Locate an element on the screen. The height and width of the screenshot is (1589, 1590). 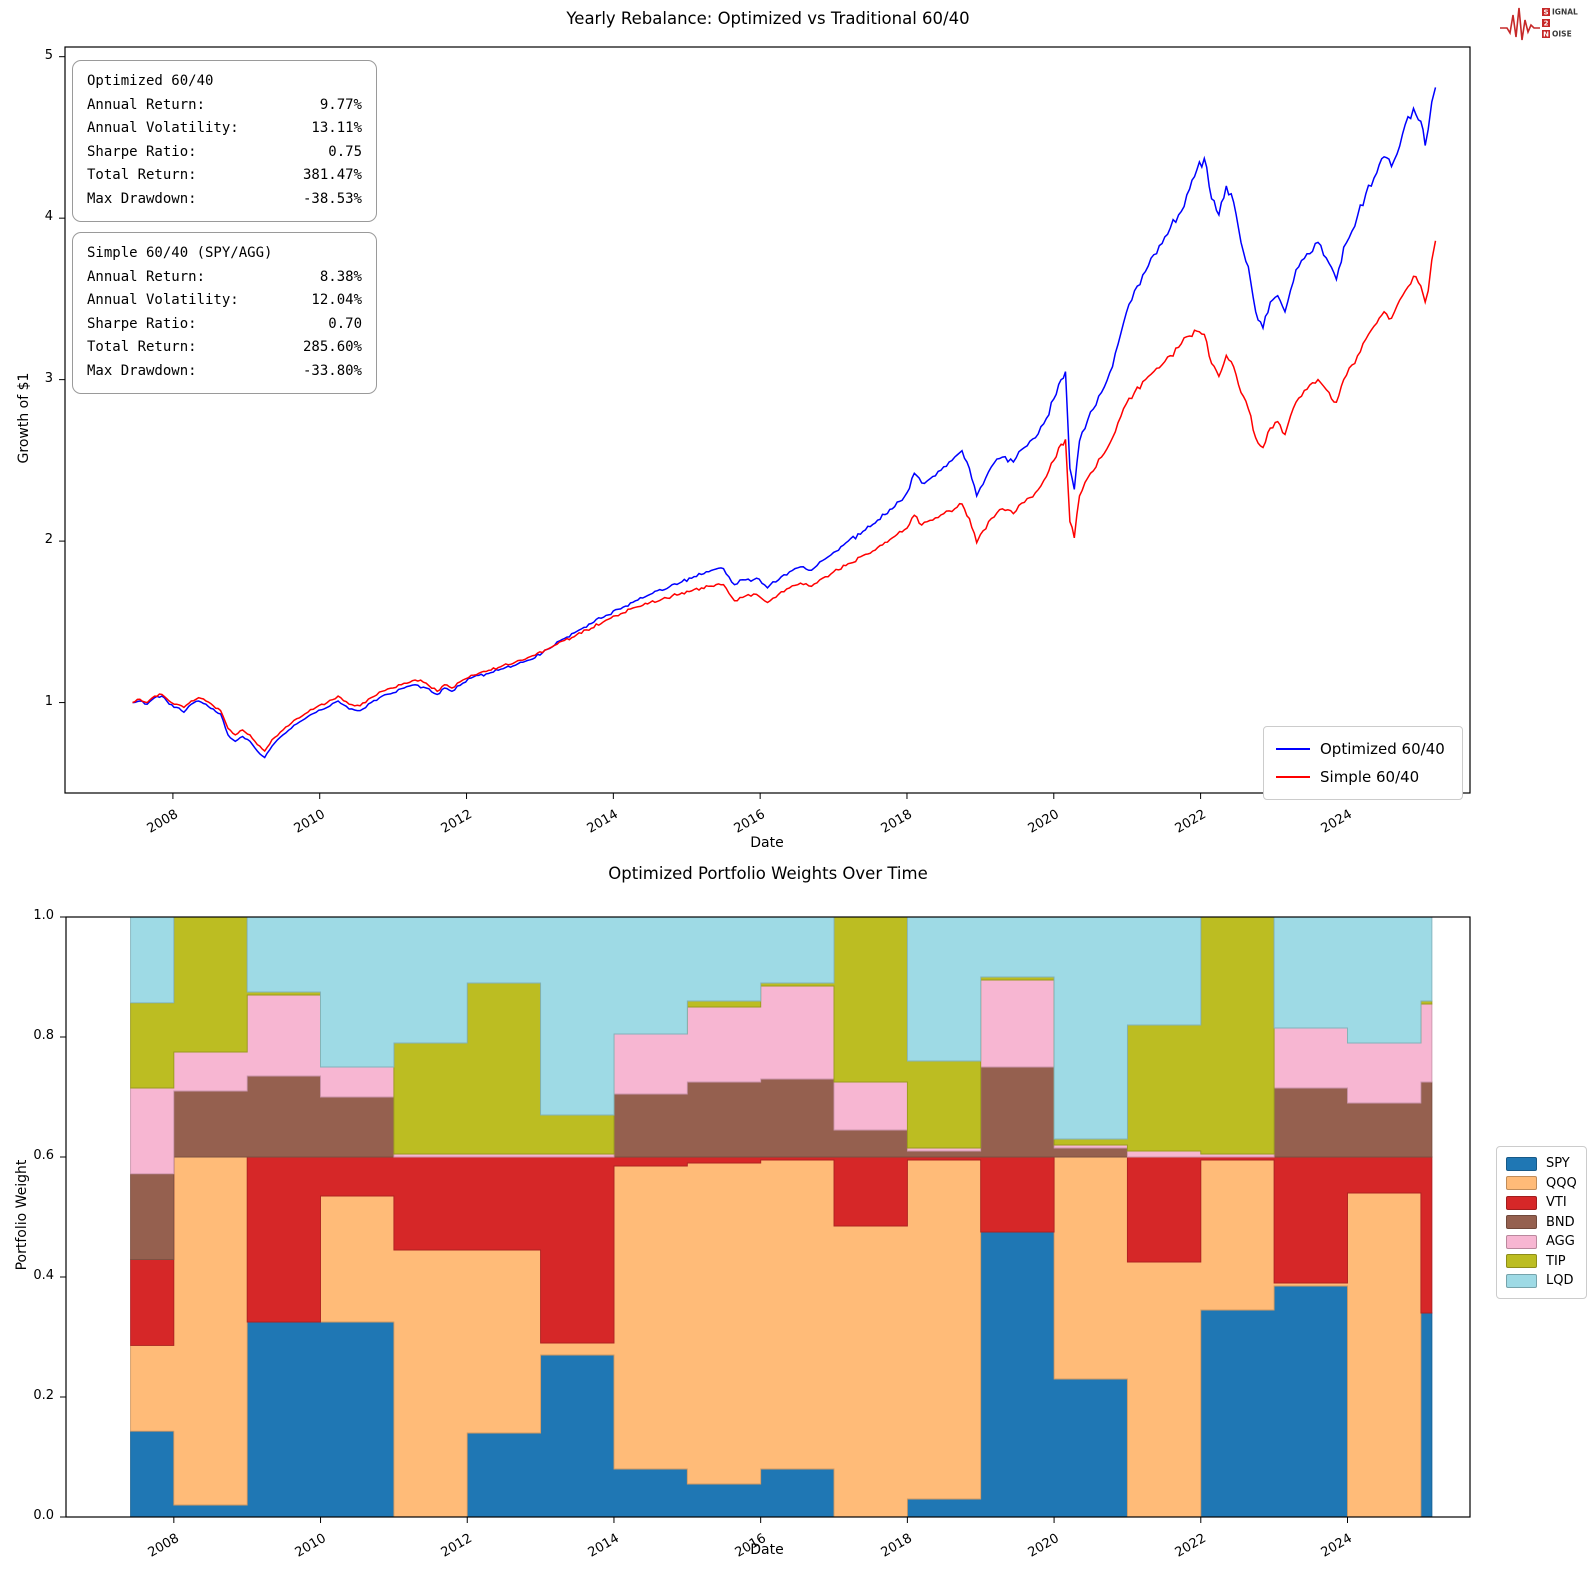
legend-label: QQQ is located at coordinates (1561, 1183).